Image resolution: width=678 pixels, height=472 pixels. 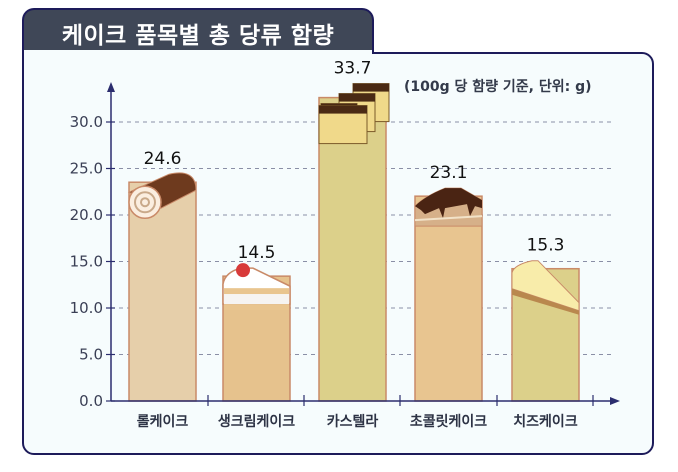 What do you see at coordinates (448, 421) in the screenshot?
I see `x-category-label: 초콜릿케이크` at bounding box center [448, 421].